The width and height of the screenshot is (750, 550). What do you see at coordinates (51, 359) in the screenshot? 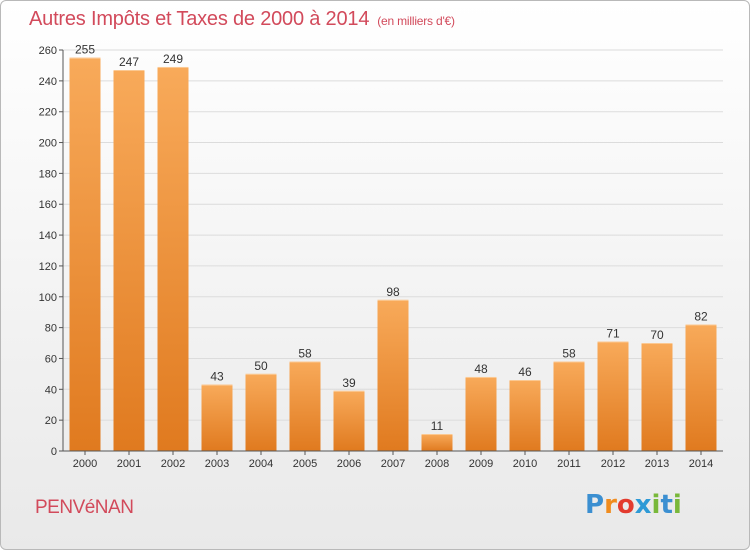
I see `y-tick-label: 60` at bounding box center [51, 359].